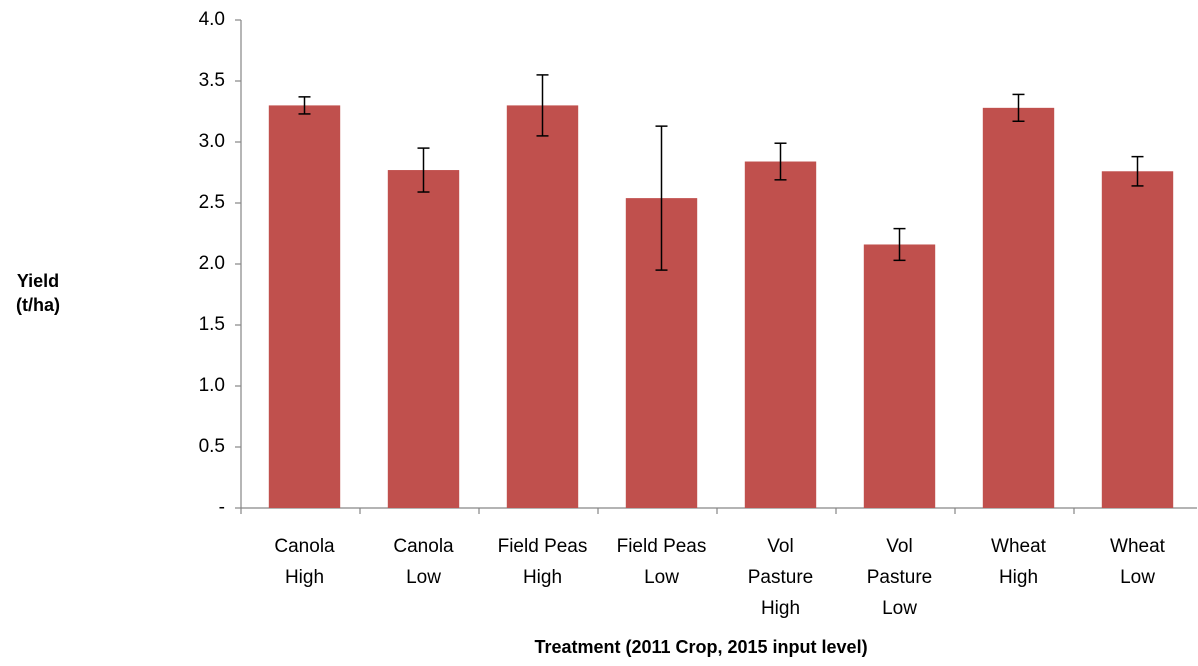 Image resolution: width=1198 pixels, height=666 pixels. What do you see at coordinates (212, 141) in the screenshot?
I see `y-tick-label: 3.0` at bounding box center [212, 141].